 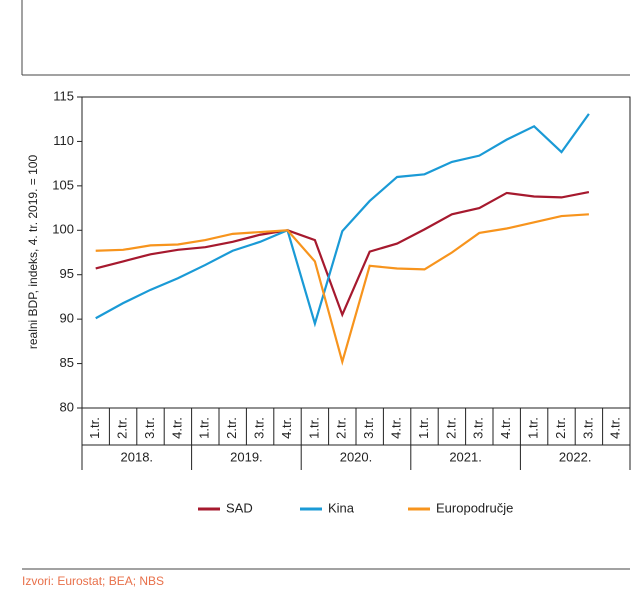 I want to click on group-label: 2019., so click(x=246, y=456).